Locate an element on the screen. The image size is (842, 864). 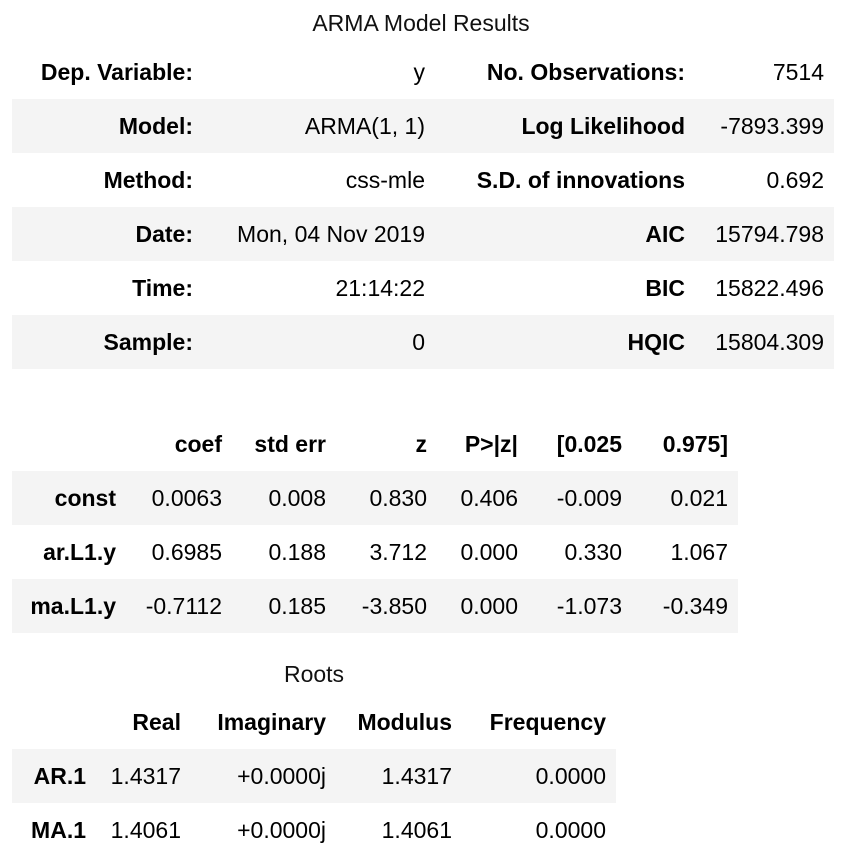
column-header: Real is located at coordinates (156, 721).